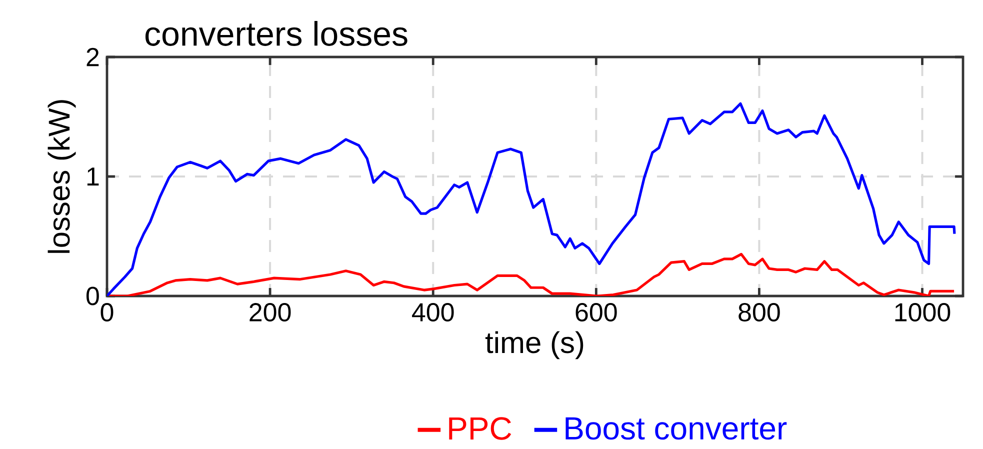  What do you see at coordinates (270, 312) in the screenshot?
I see `x-tick-label: 200` at bounding box center [270, 312].